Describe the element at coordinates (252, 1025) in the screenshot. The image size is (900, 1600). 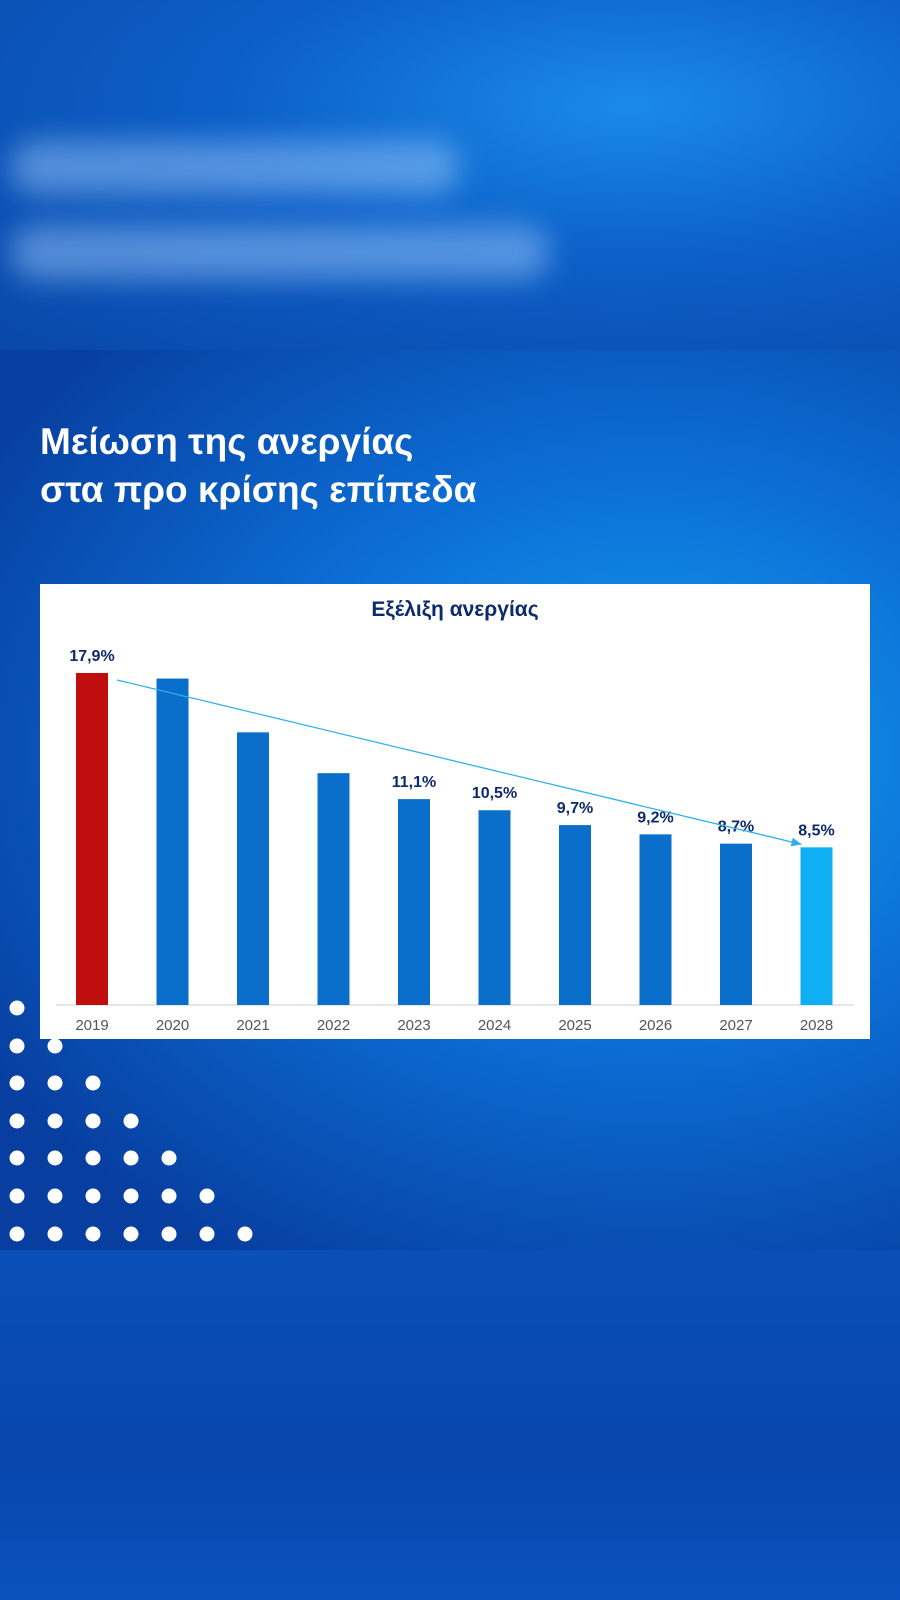
I see `x-tick-label: 2021` at that location.